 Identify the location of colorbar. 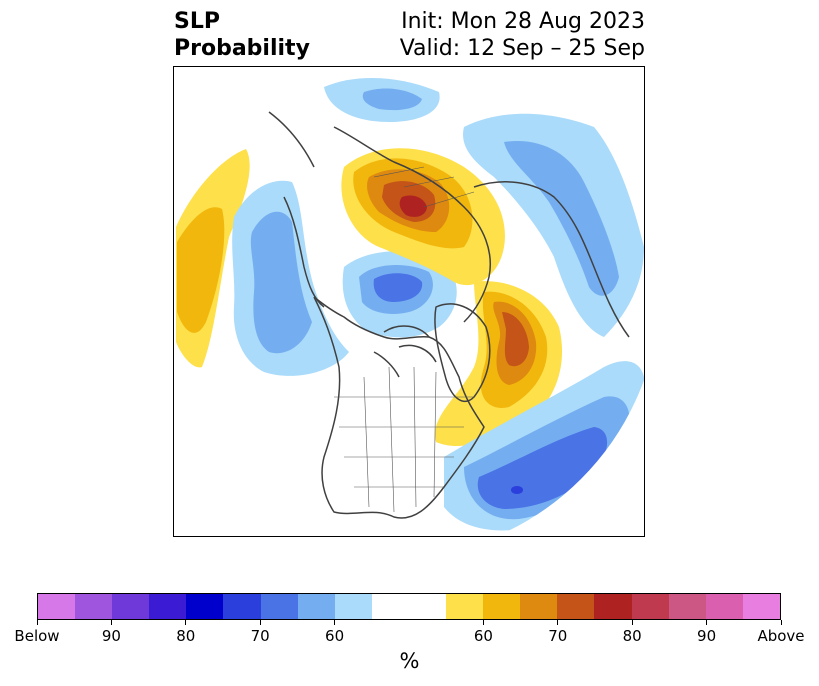
(409, 606).